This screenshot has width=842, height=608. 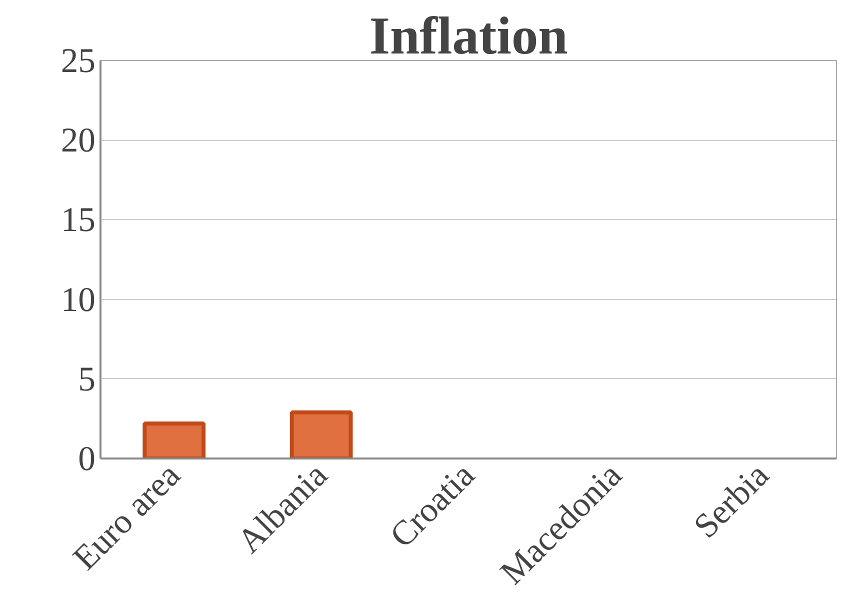 I want to click on y-tick-label: 10, so click(x=78, y=299).